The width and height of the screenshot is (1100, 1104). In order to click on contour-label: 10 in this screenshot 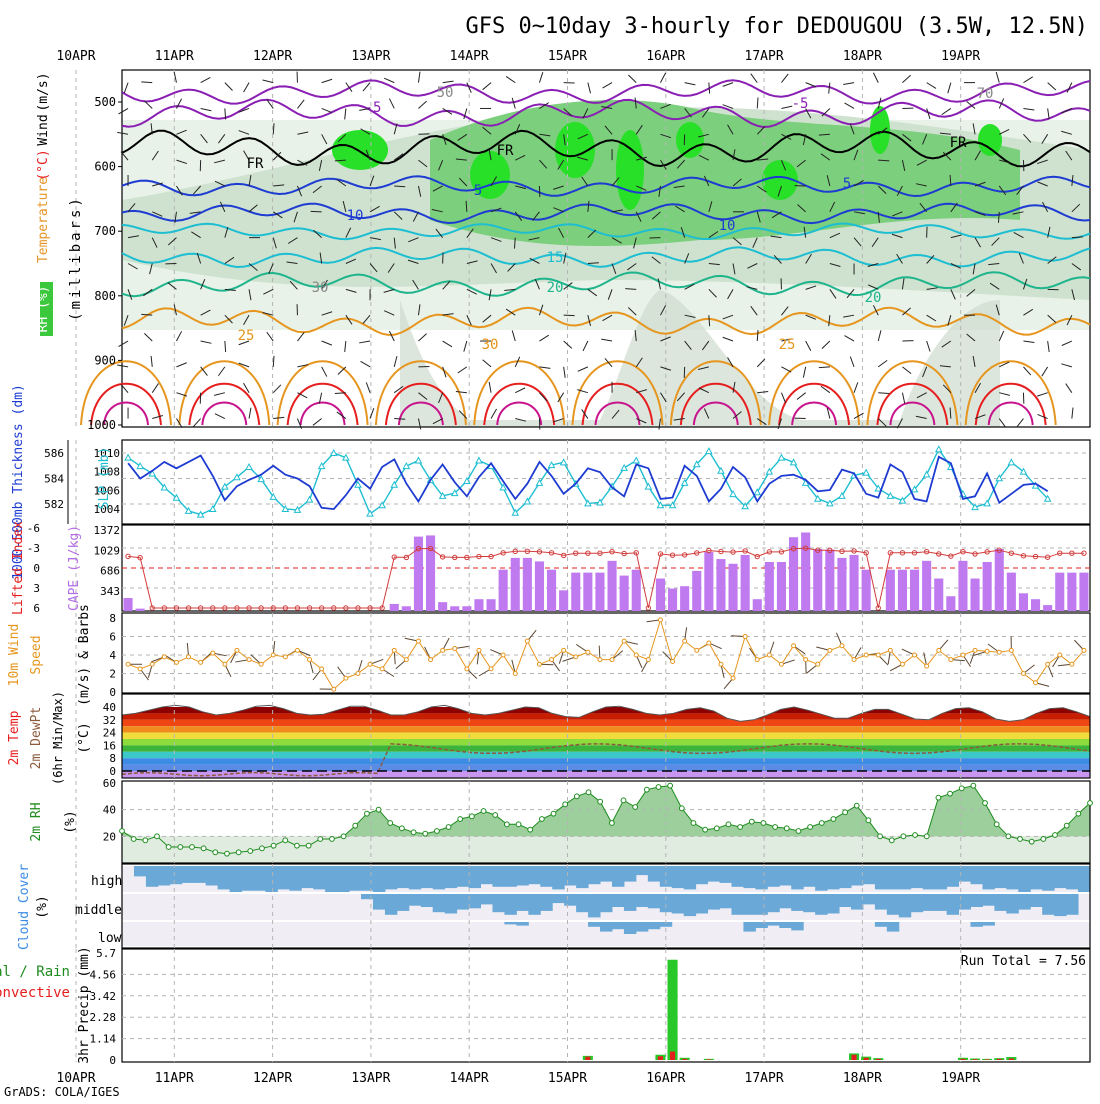, I will do `click(355, 216)`.